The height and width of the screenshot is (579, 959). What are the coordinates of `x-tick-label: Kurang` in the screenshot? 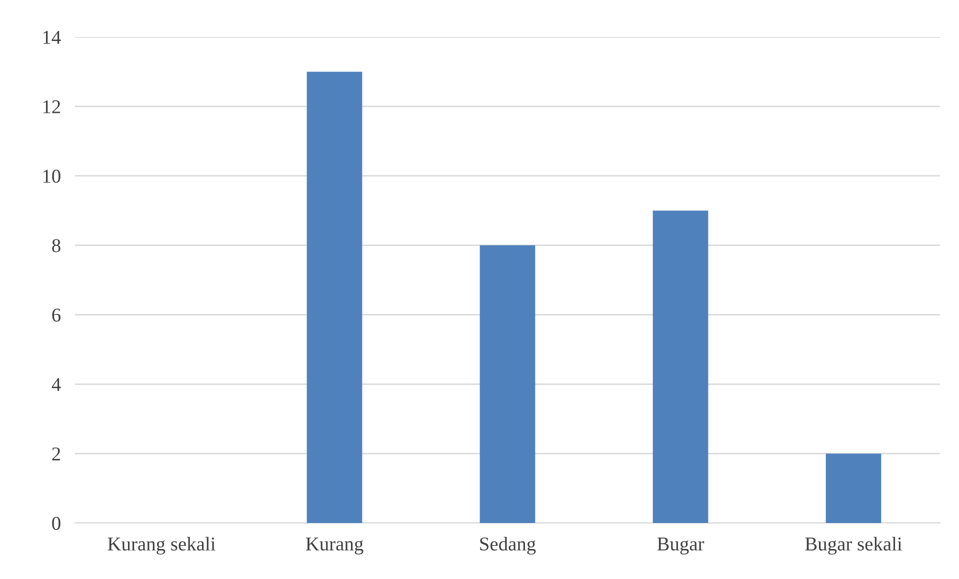 It's located at (335, 546).